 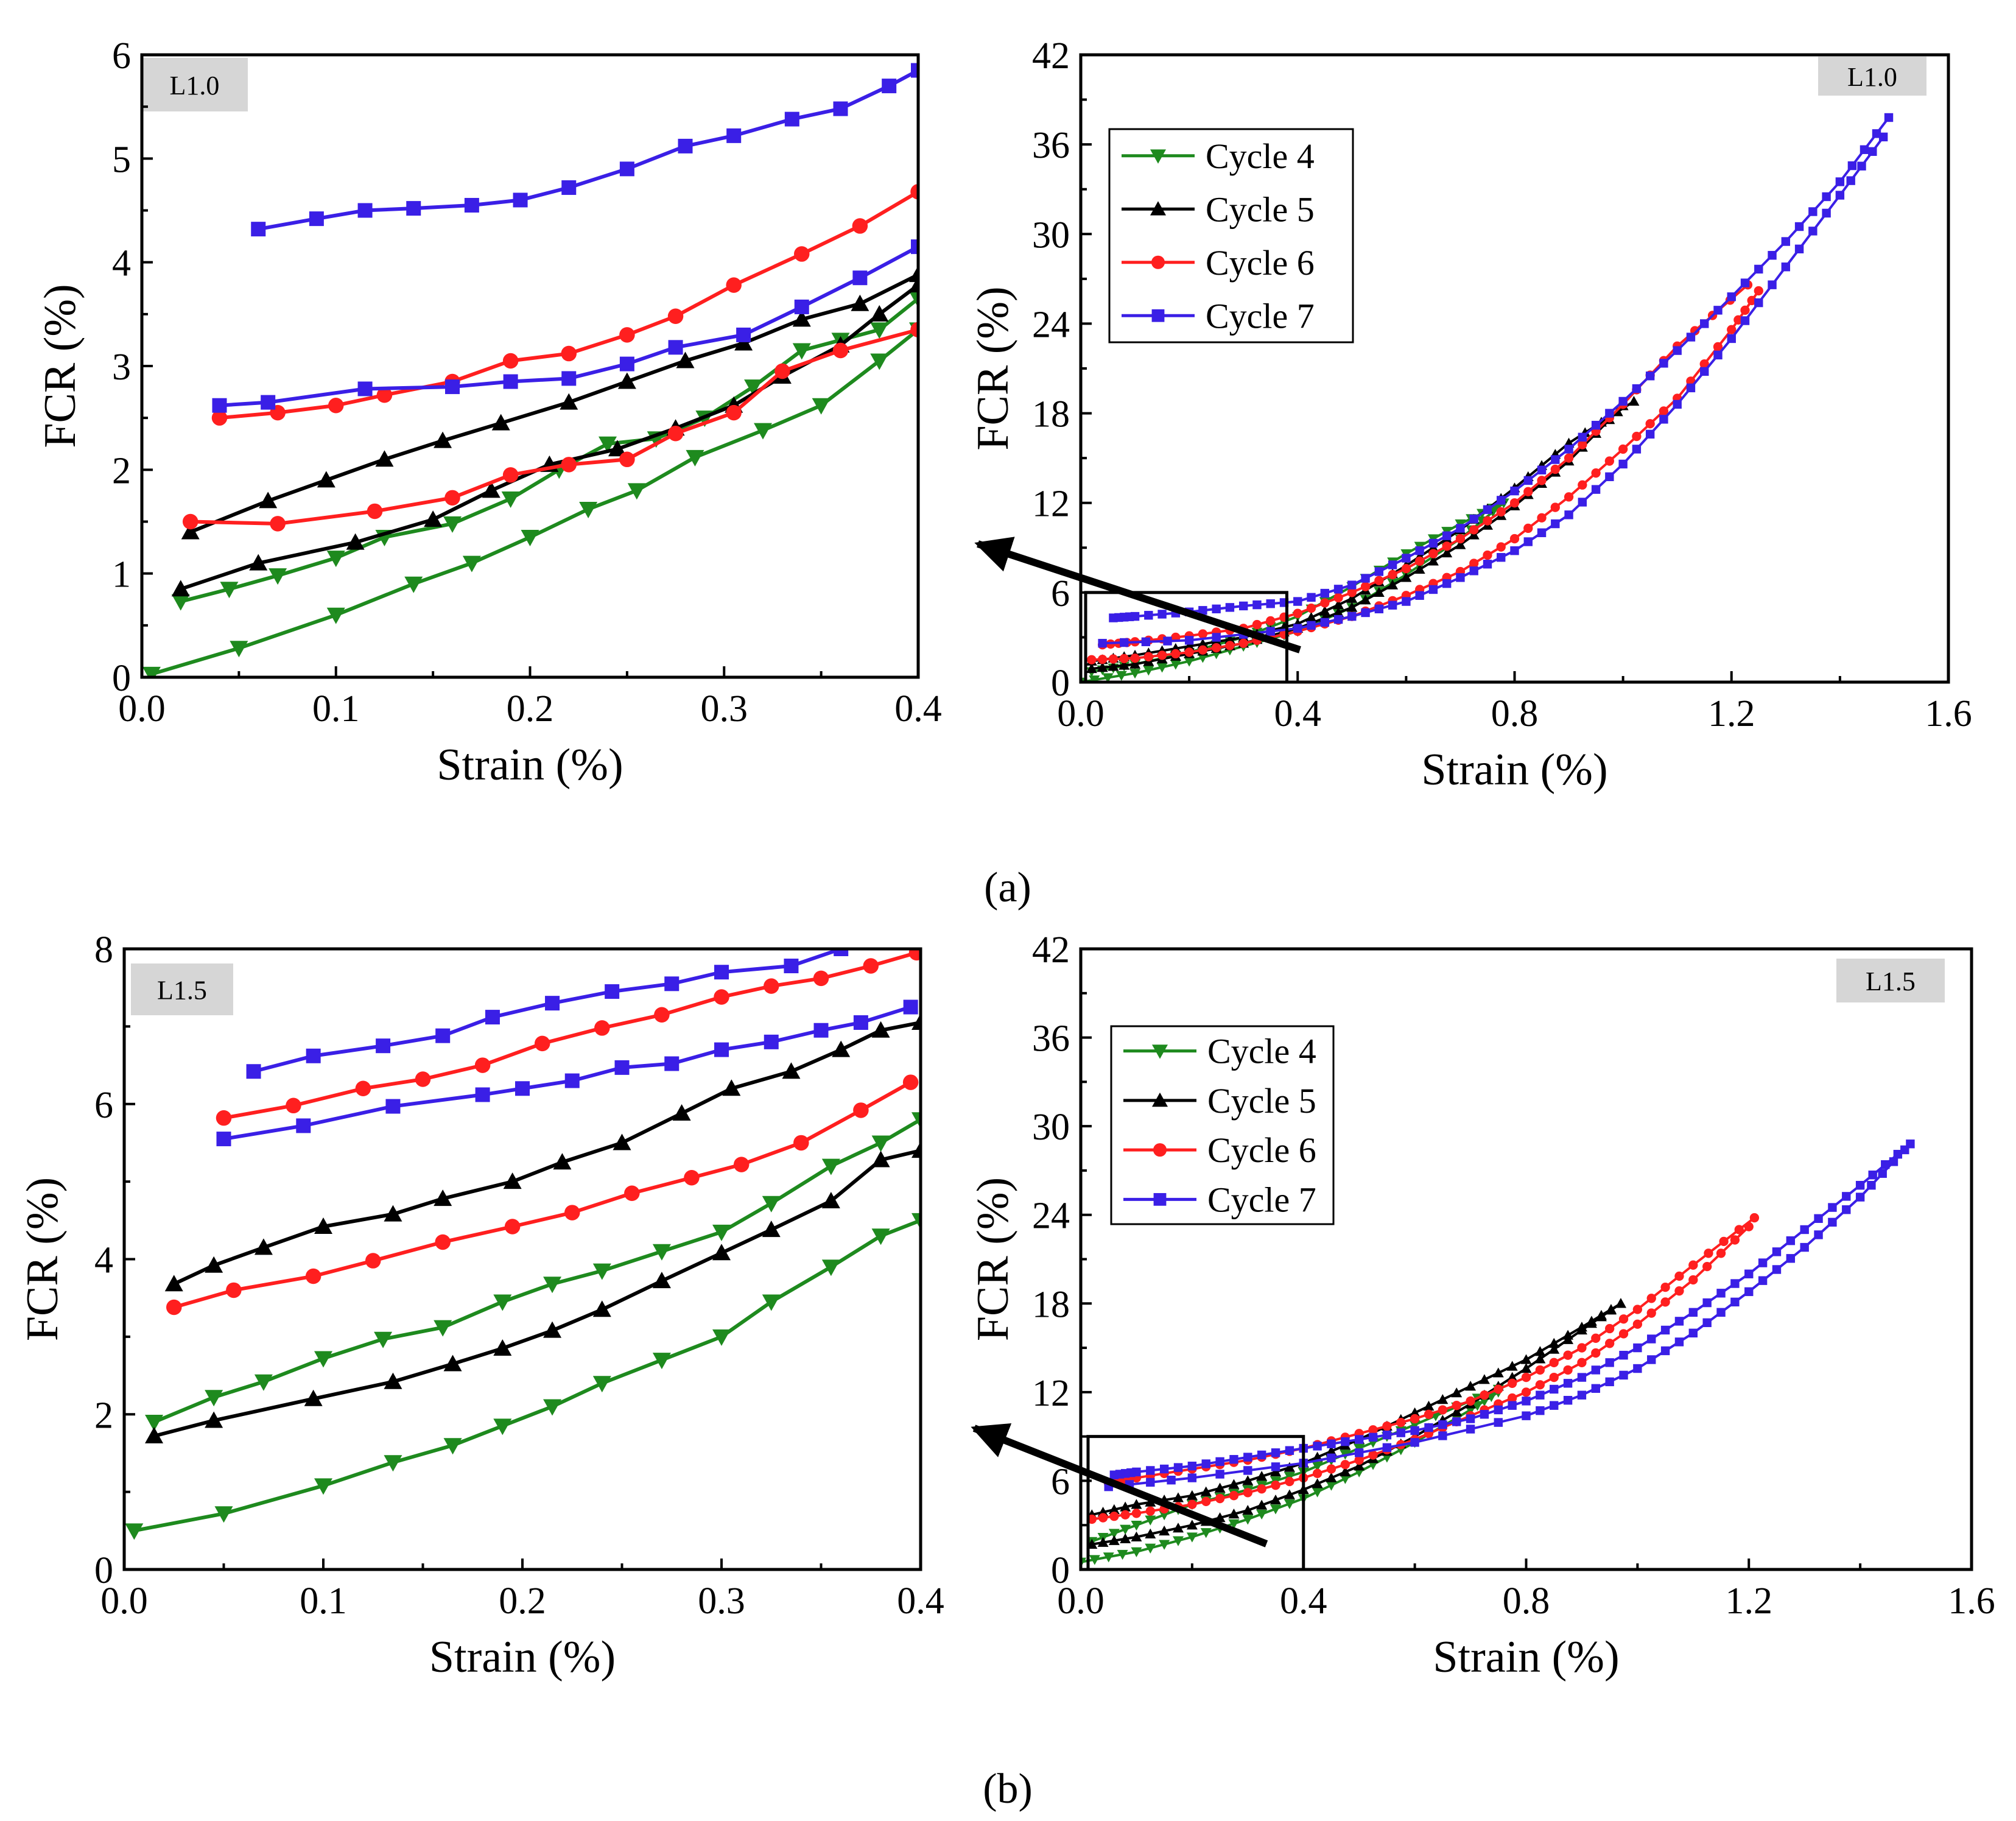 What do you see at coordinates (1158, 262) in the screenshot?
I see `chart-a-right-legend-marker` at bounding box center [1158, 262].